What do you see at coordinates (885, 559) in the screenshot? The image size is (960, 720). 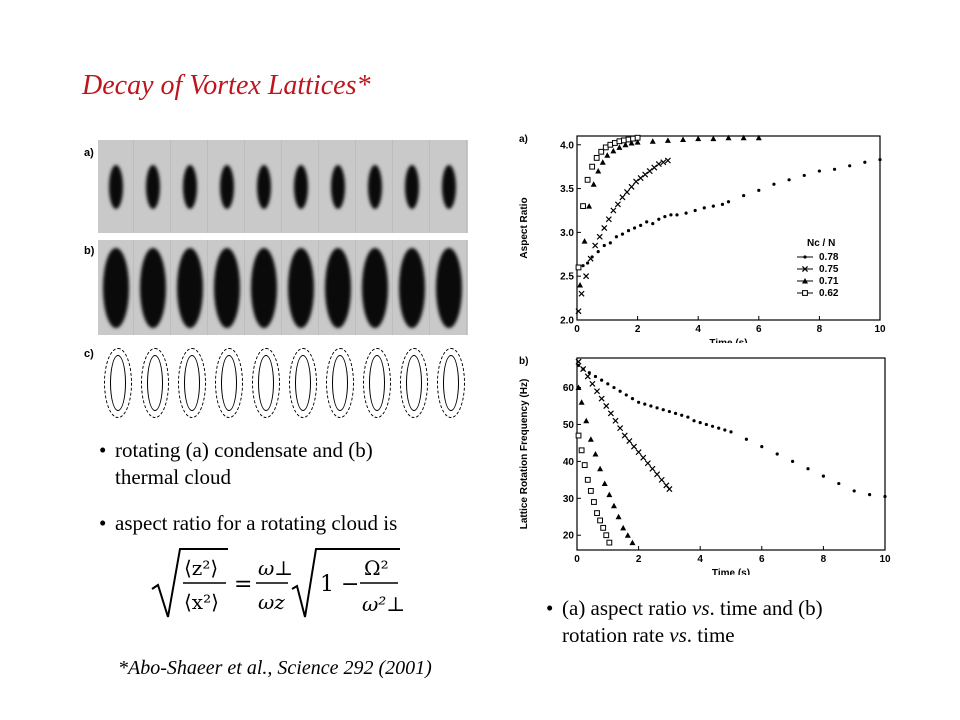 I see `x-tick-label: 10` at bounding box center [885, 559].